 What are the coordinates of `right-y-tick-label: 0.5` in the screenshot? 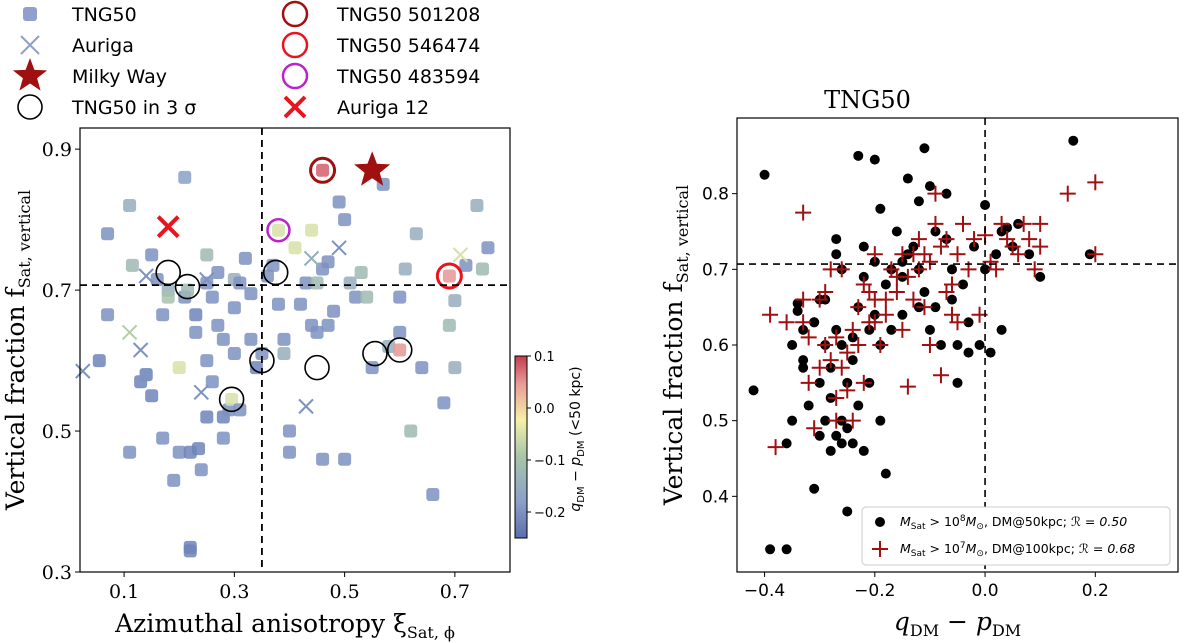 It's located at (715, 422).